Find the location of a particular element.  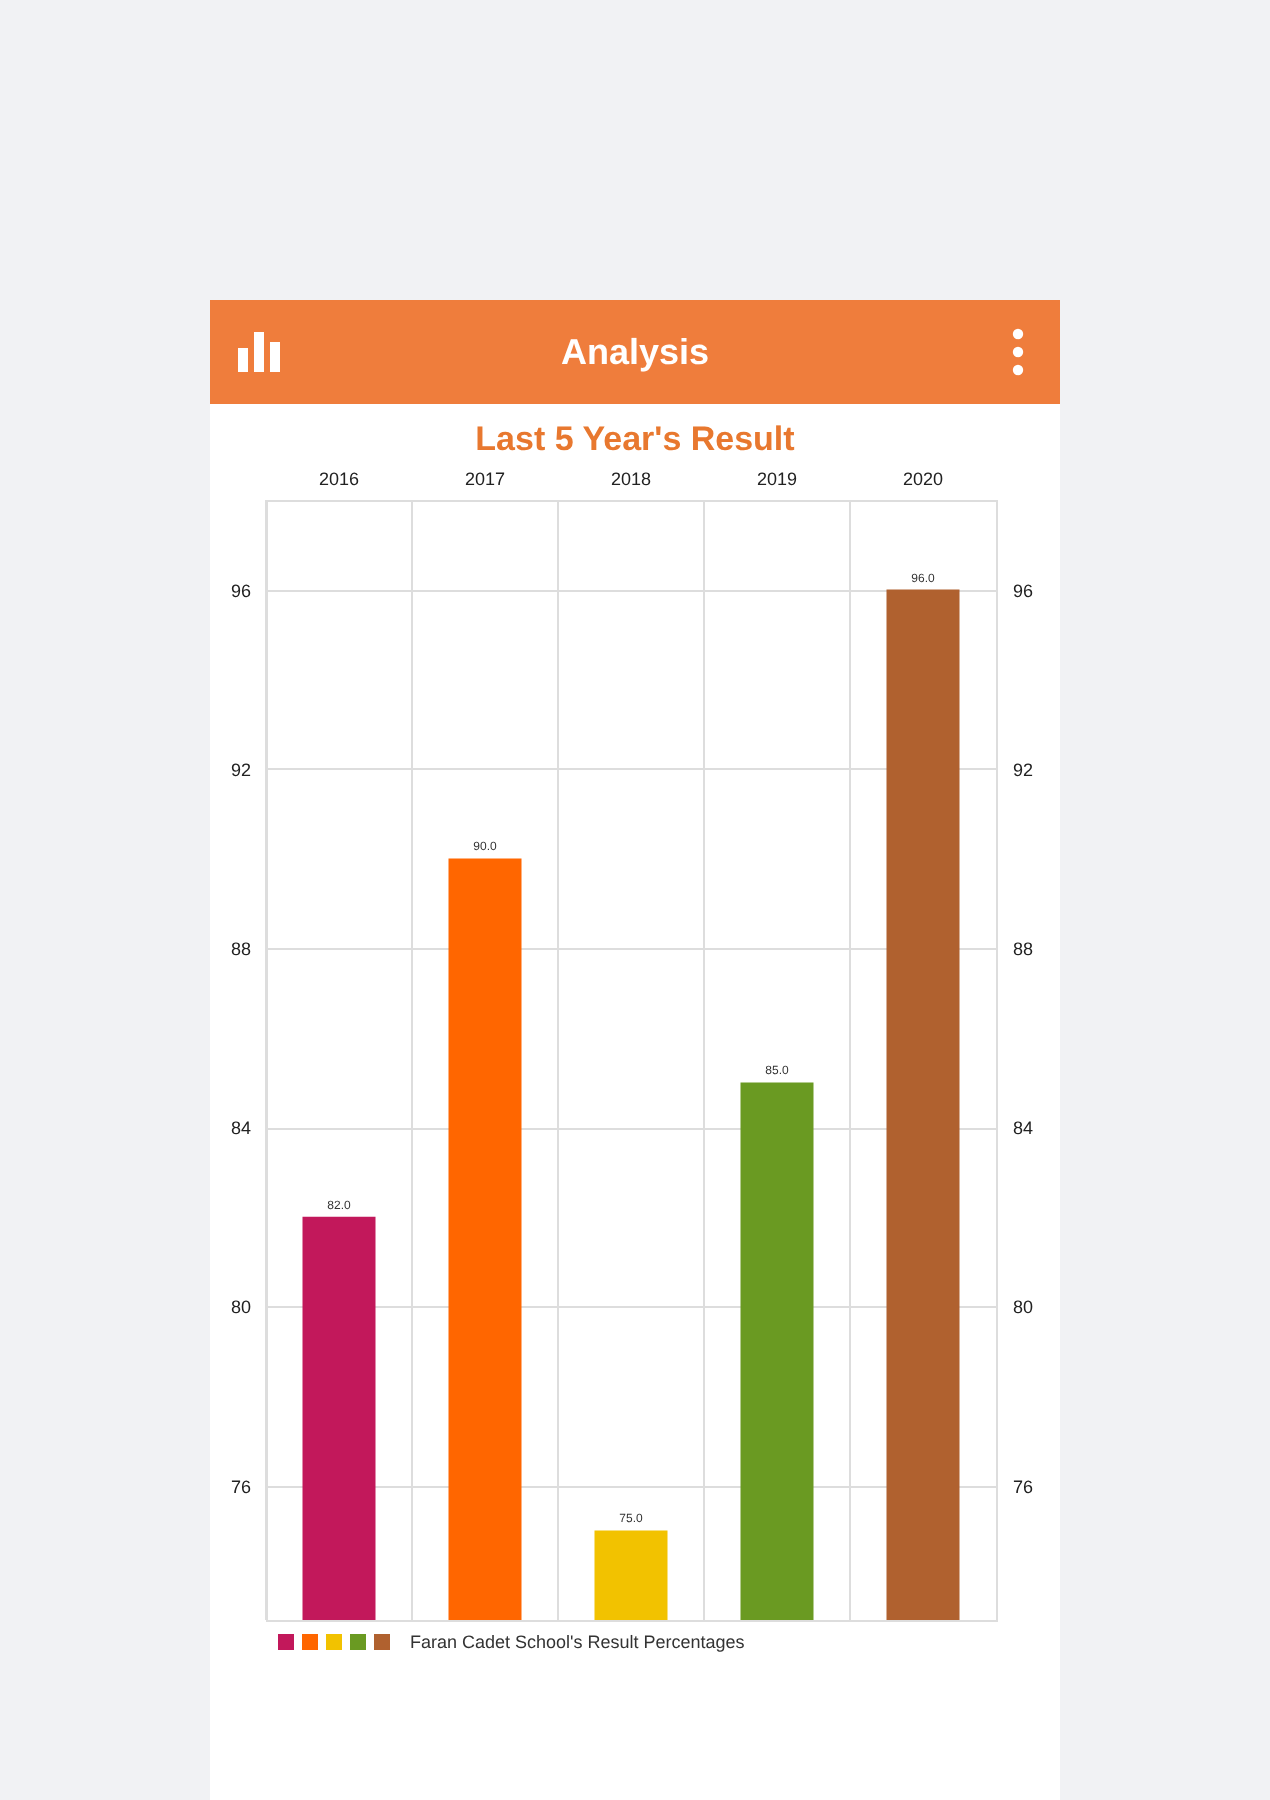

x-tick-label: 2017 is located at coordinates (485, 479).